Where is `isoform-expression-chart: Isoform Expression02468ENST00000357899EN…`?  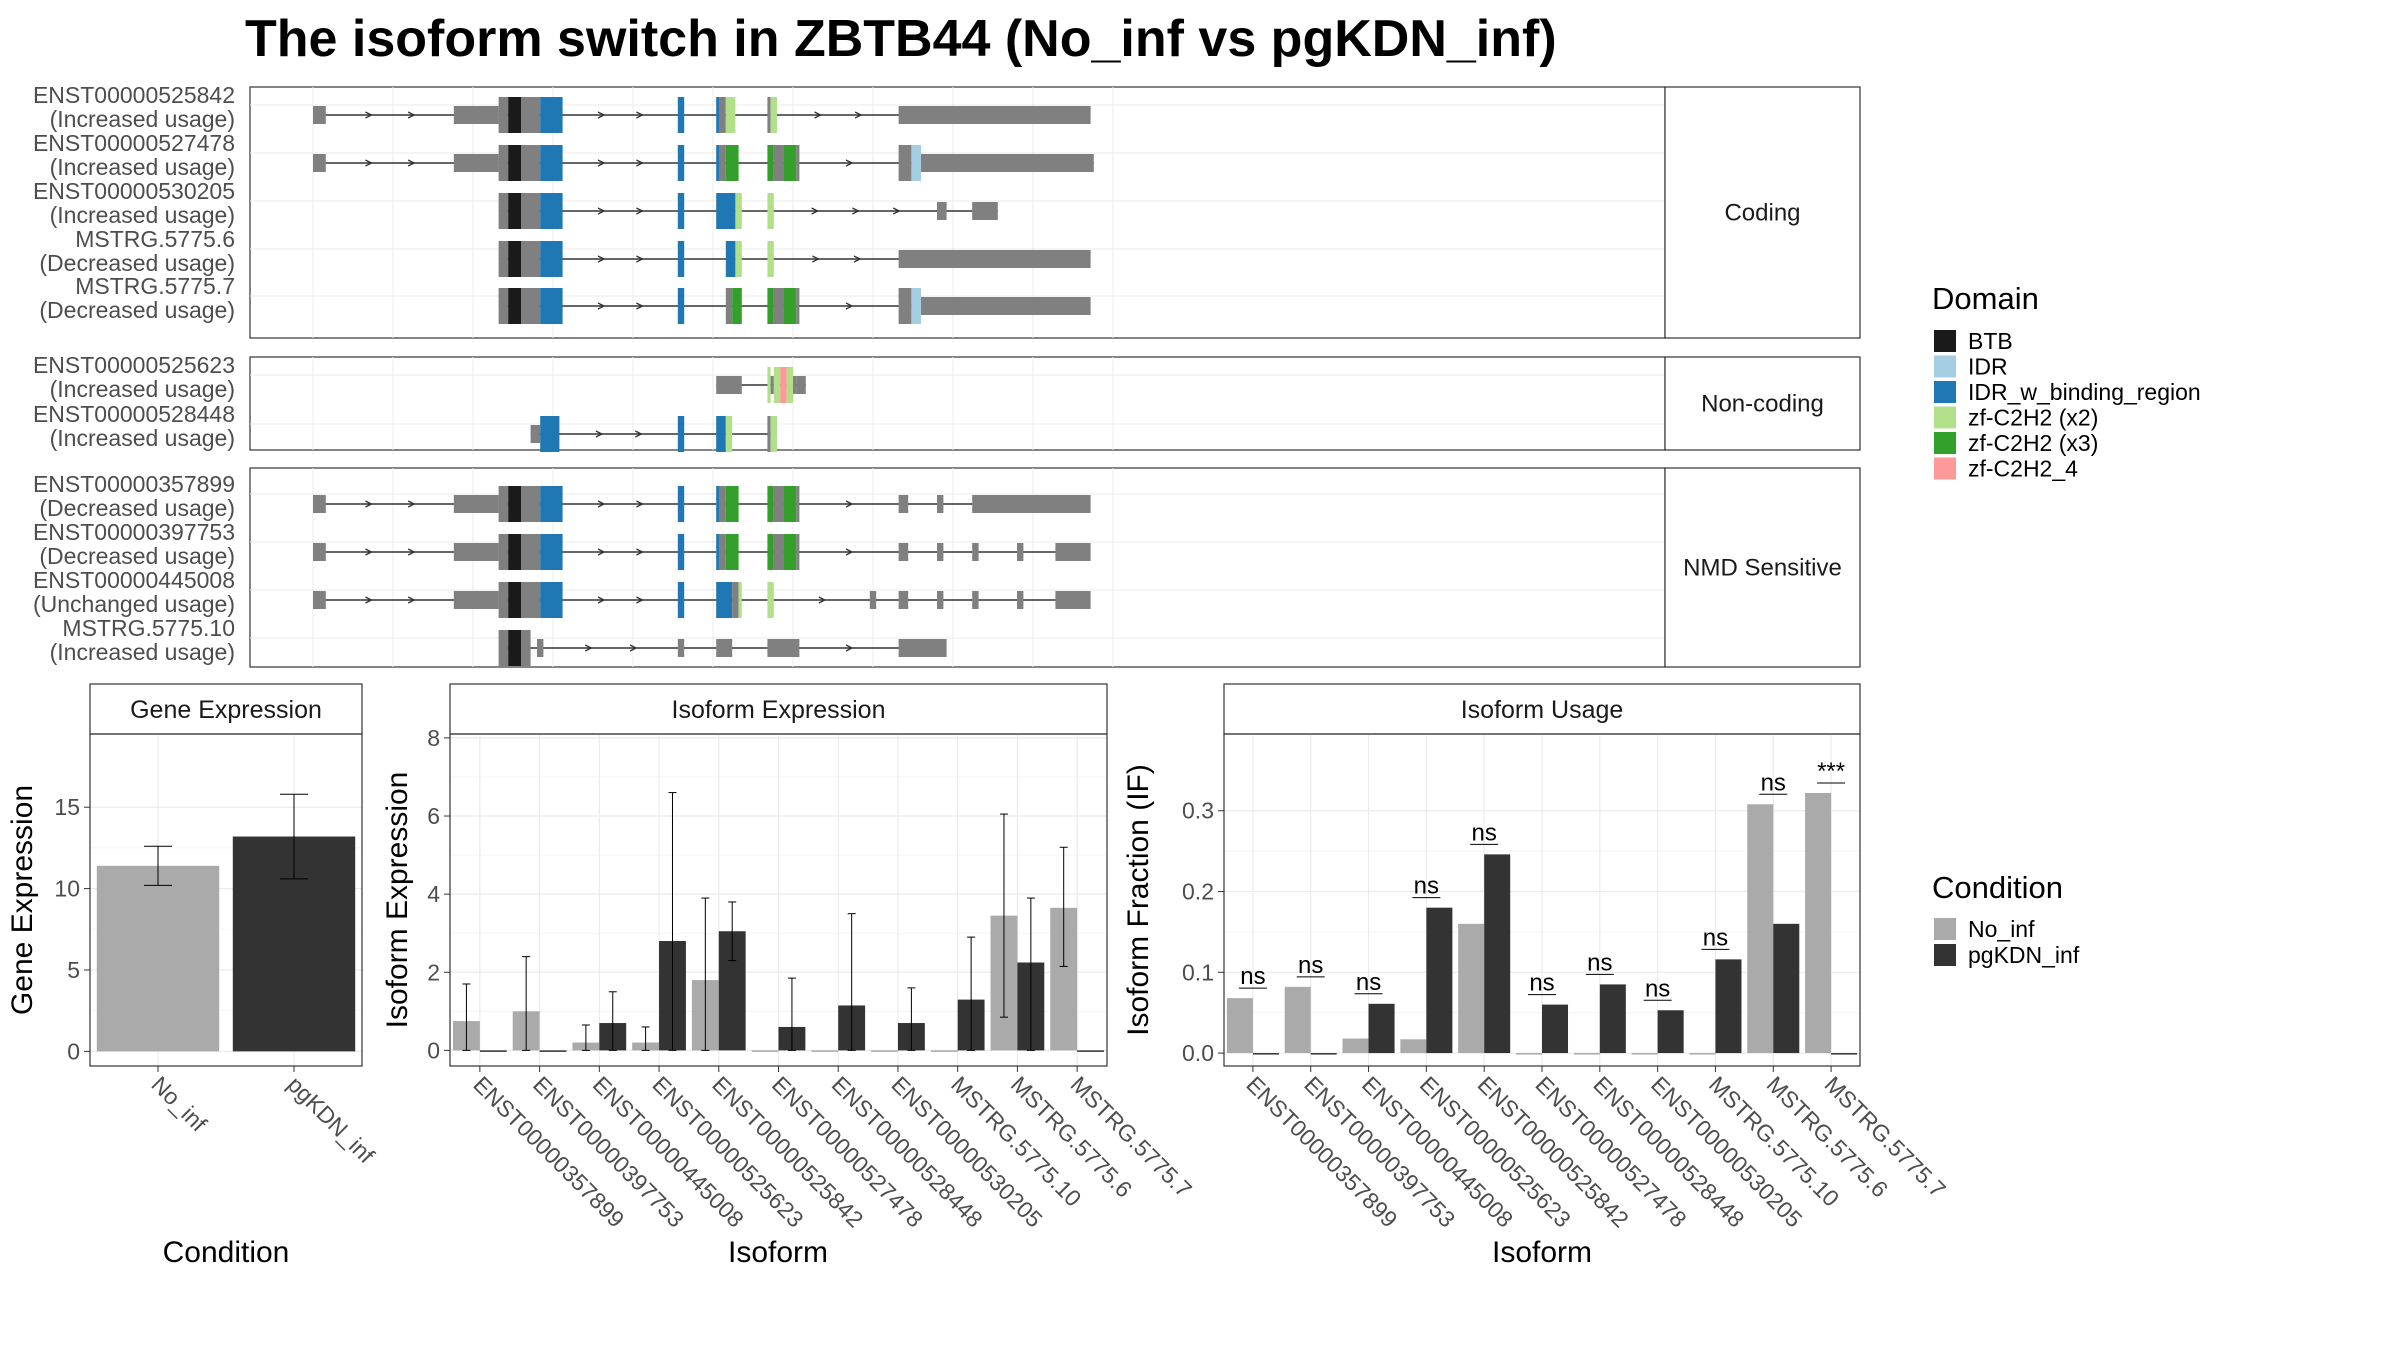 isoform-expression-chart: Isoform Expression02468ENST00000357899EN… is located at coordinates (789, 976).